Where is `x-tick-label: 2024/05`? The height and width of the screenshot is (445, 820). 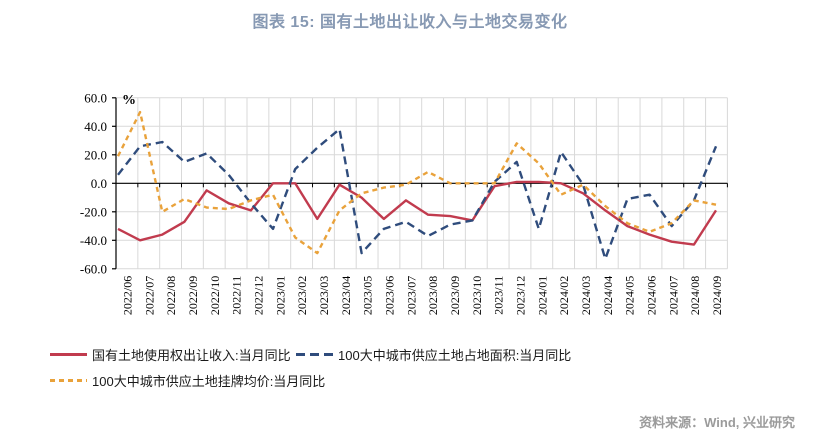
x-tick-label: 2024/05 is located at coordinates (630, 295).